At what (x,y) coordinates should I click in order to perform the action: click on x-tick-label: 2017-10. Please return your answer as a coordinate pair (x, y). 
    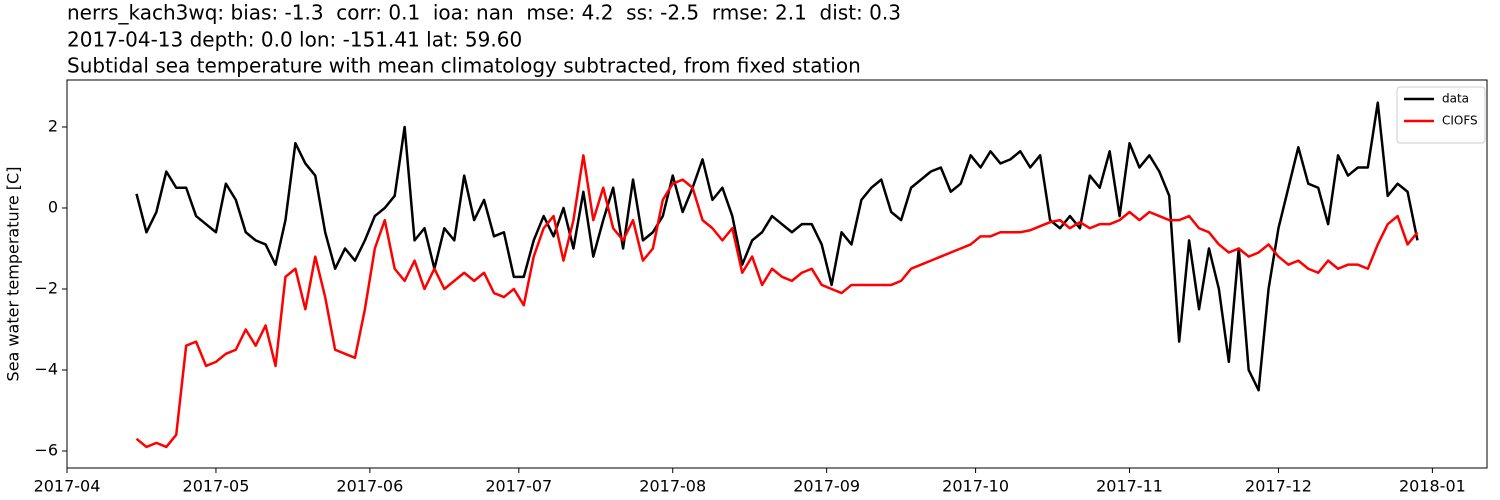
    Looking at the image, I should click on (975, 486).